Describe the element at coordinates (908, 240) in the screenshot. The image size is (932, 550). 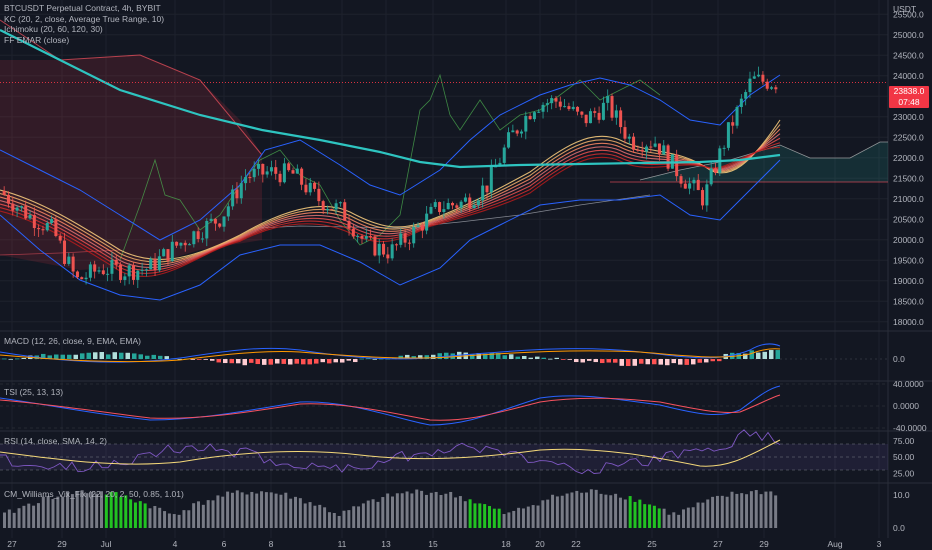
I see `price-tick-label: 20000.0` at that location.